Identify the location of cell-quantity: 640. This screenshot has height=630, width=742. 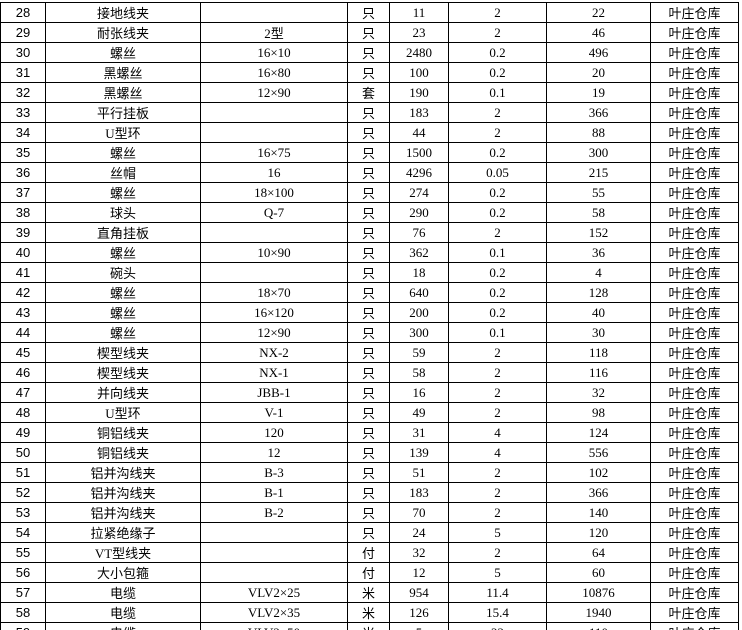
(419, 292).